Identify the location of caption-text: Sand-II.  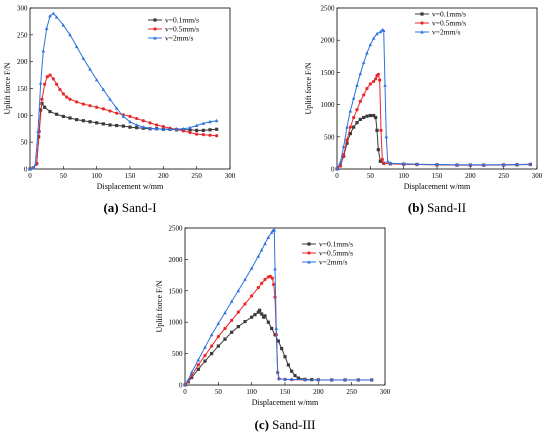
(445, 207).